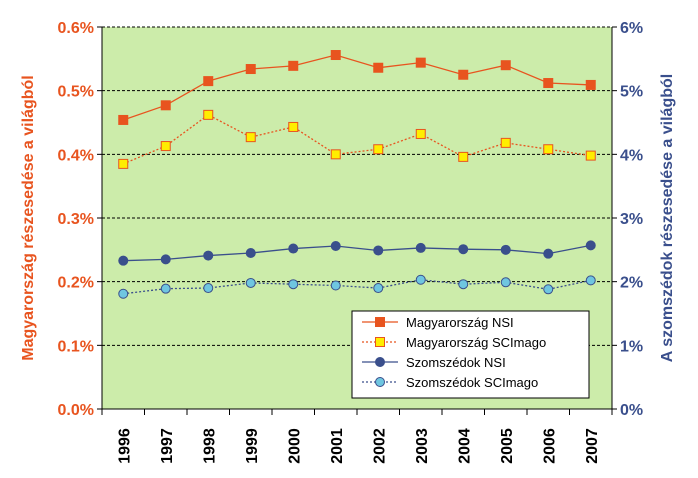 This screenshot has width=698, height=478. I want to click on right-y-axis-title: A szomszédok részesedése a világból, so click(667, 218).